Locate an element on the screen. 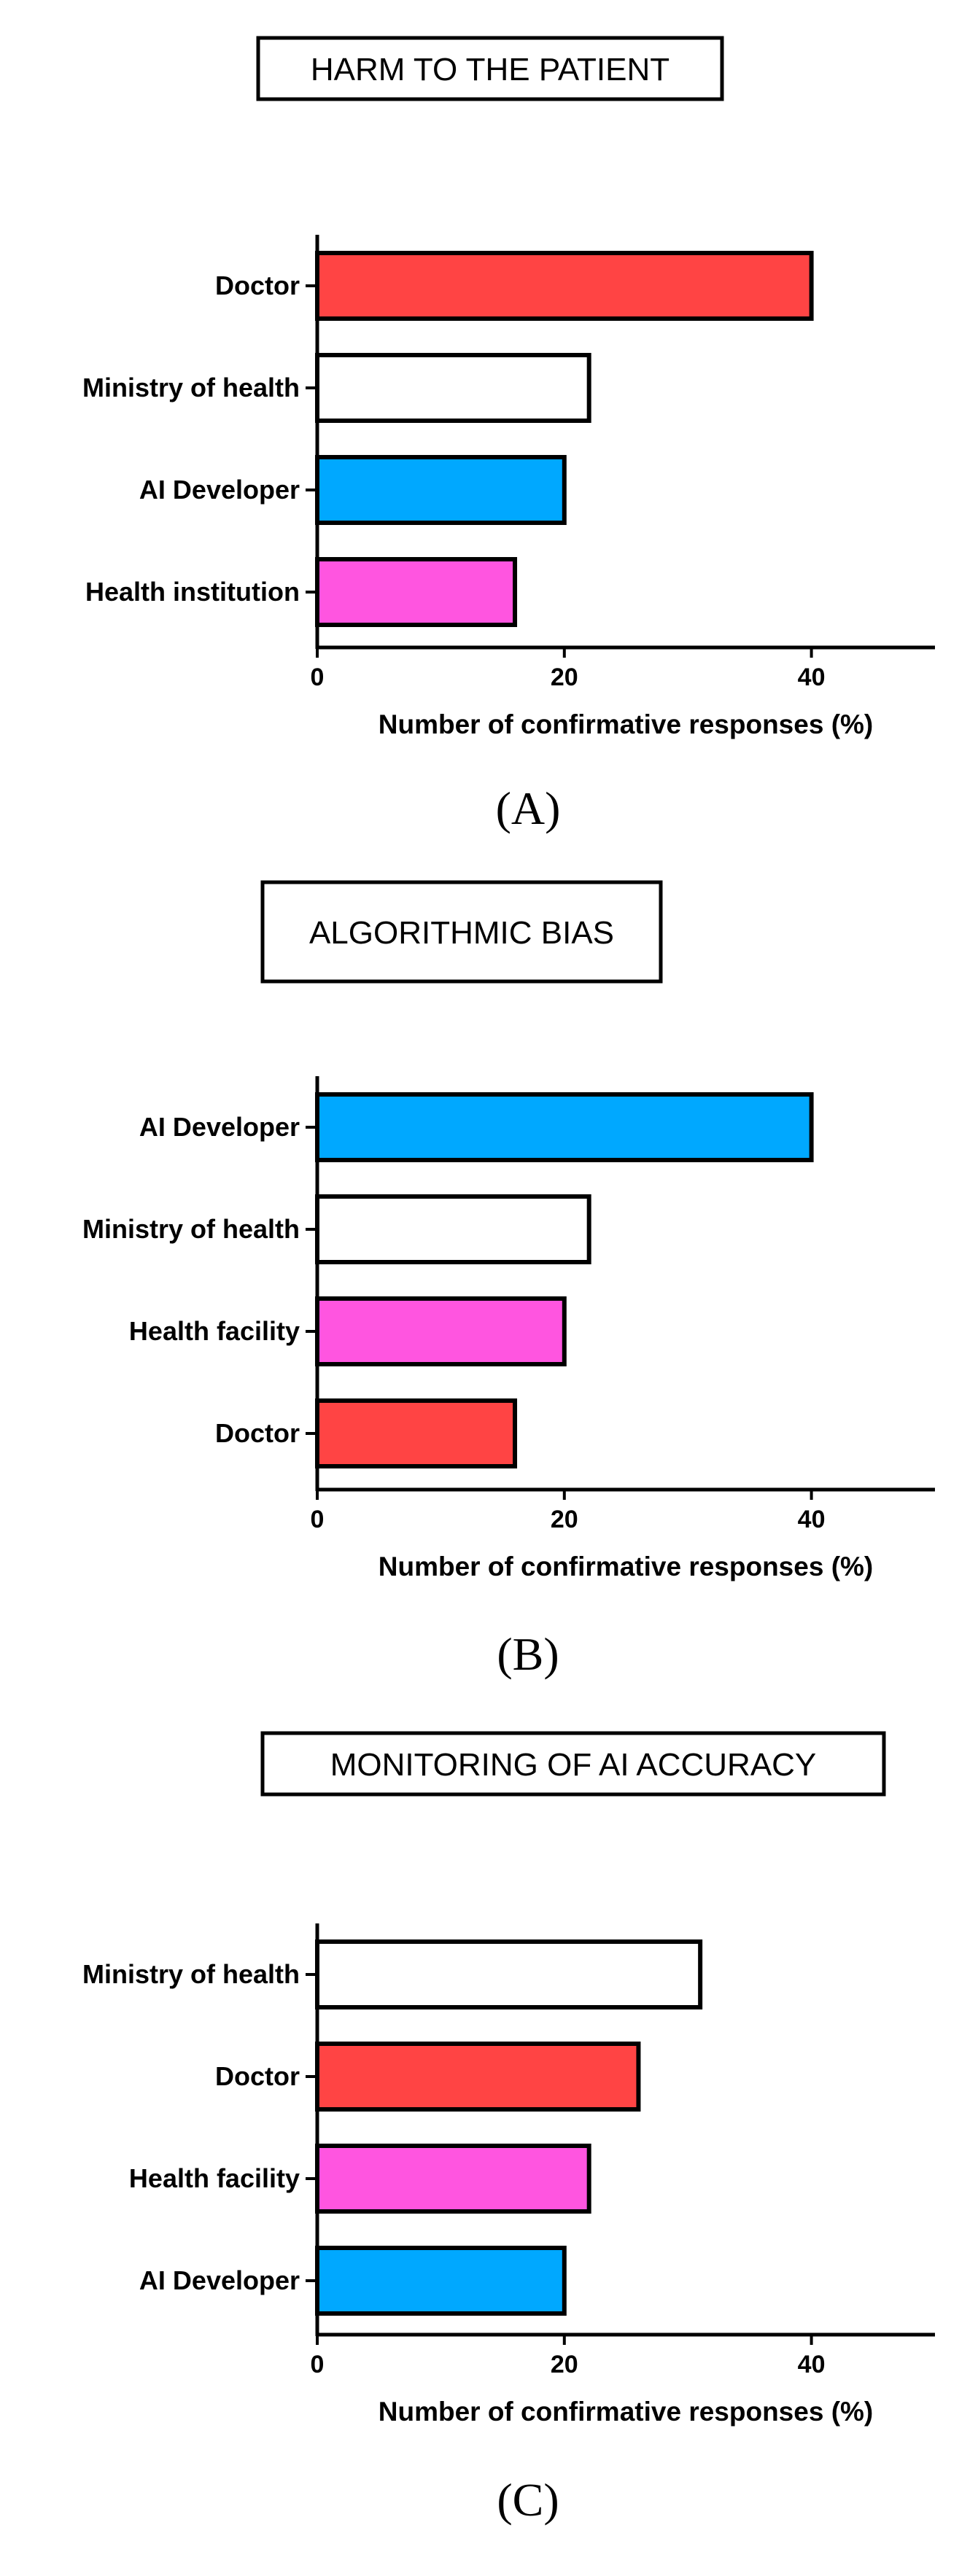  category-label: Health institution is located at coordinates (193, 592).